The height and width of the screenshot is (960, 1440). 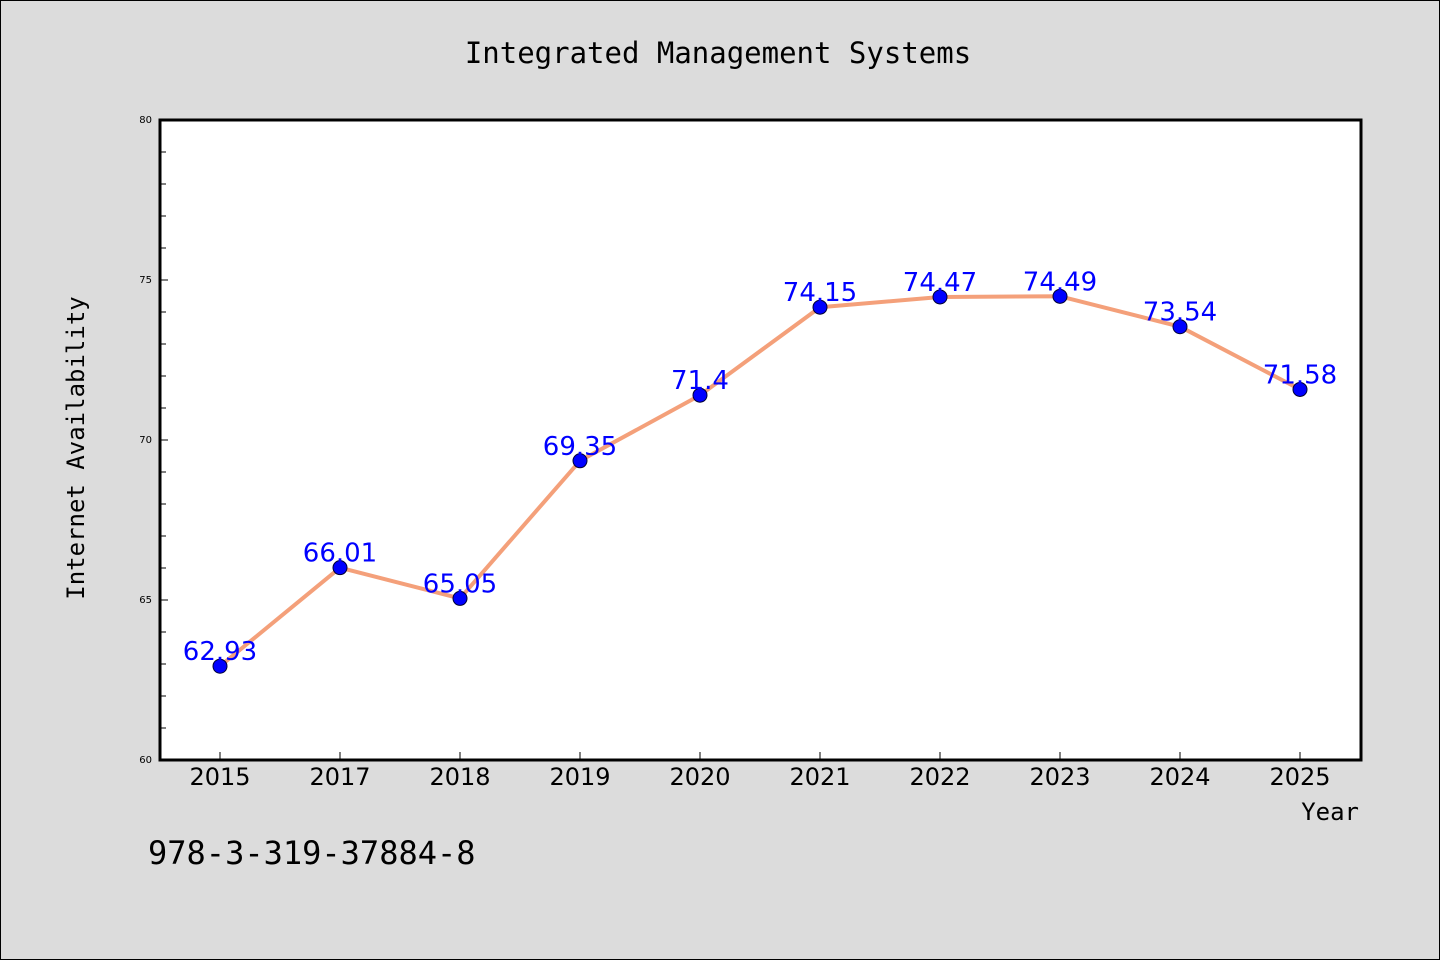 I want to click on x-axis-label: Year, so click(x=1330, y=812).